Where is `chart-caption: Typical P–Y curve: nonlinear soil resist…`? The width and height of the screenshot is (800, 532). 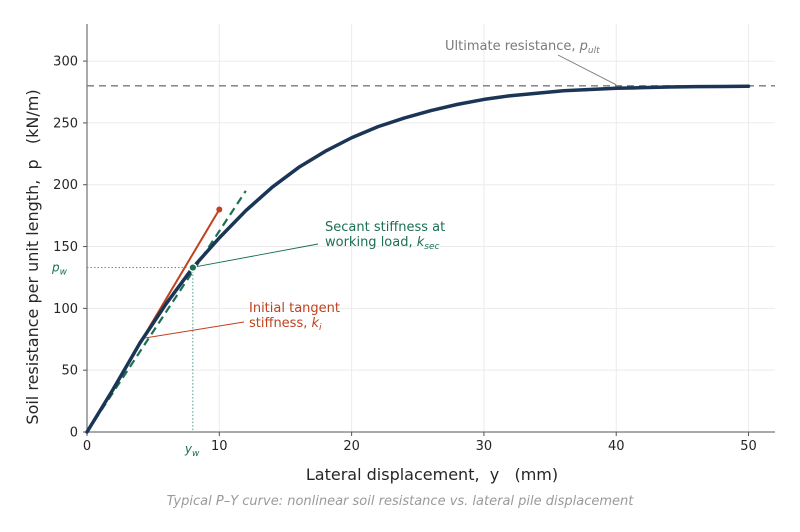 chart-caption: Typical P–Y curve: nonlinear soil resist… is located at coordinates (401, 501).